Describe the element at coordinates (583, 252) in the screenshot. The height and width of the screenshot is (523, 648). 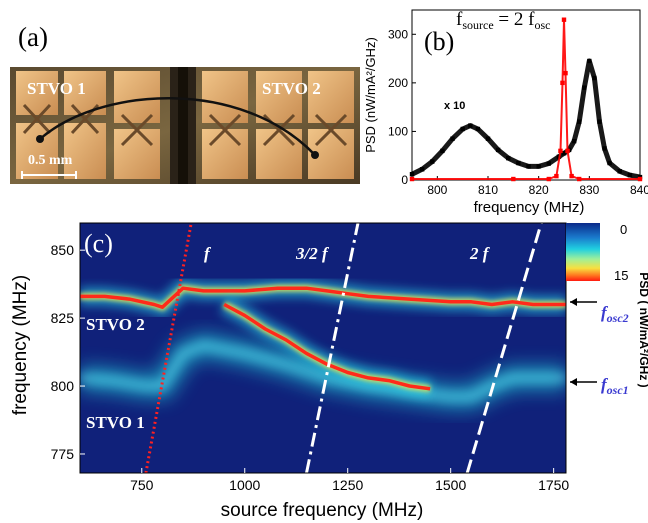
I see `colorbar` at that location.